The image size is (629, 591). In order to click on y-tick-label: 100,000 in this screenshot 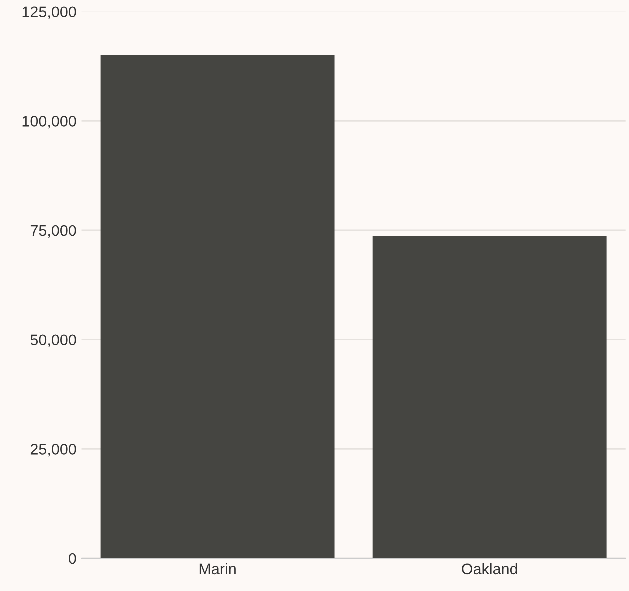, I will do `click(49, 122)`.